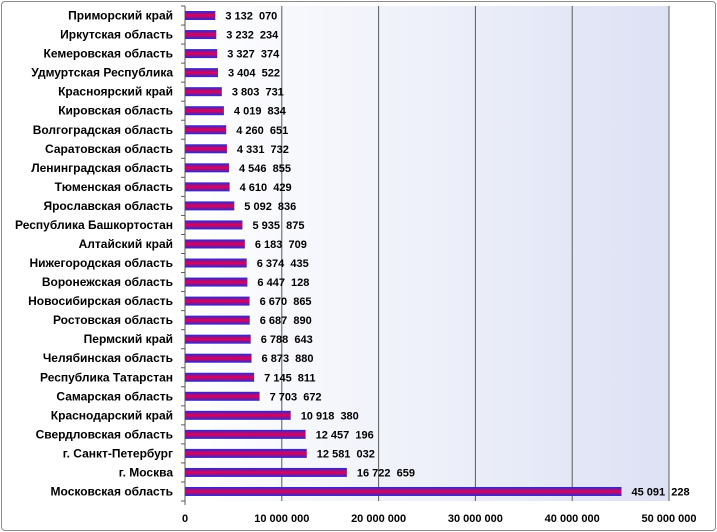 Image resolution: width=717 pixels, height=532 pixels. What do you see at coordinates (115, 111) in the screenshot?
I see `category-label: Кировская область` at bounding box center [115, 111].